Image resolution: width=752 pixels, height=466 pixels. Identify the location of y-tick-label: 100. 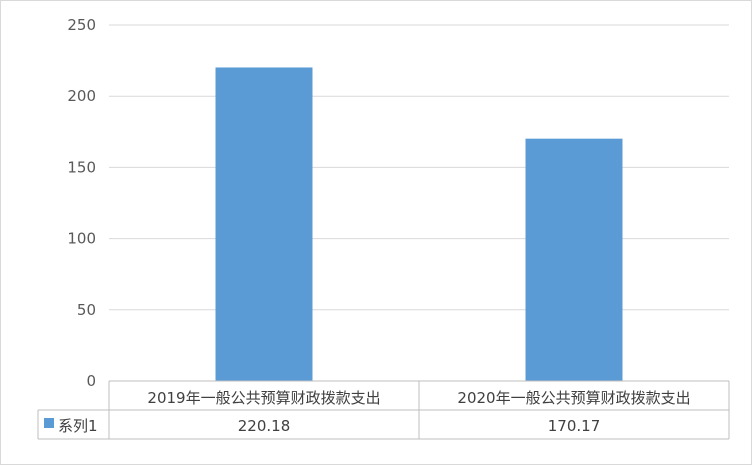
(81, 239).